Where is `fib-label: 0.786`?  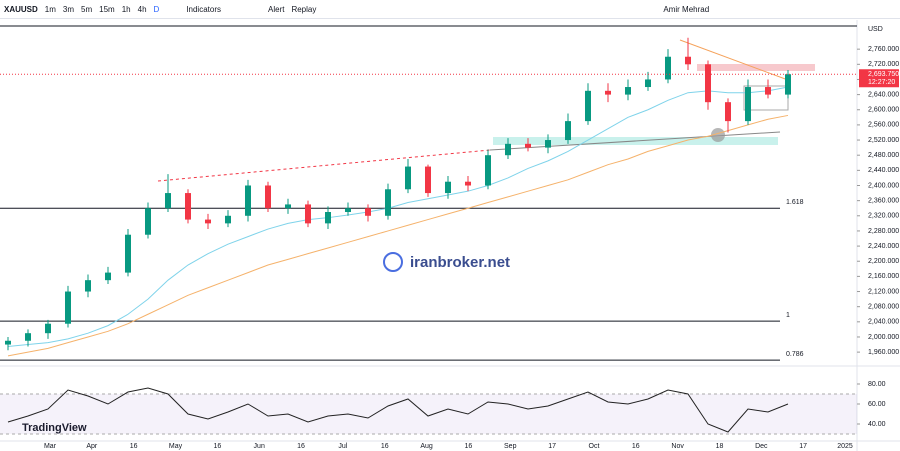 fib-label: 0.786 is located at coordinates (795, 354).